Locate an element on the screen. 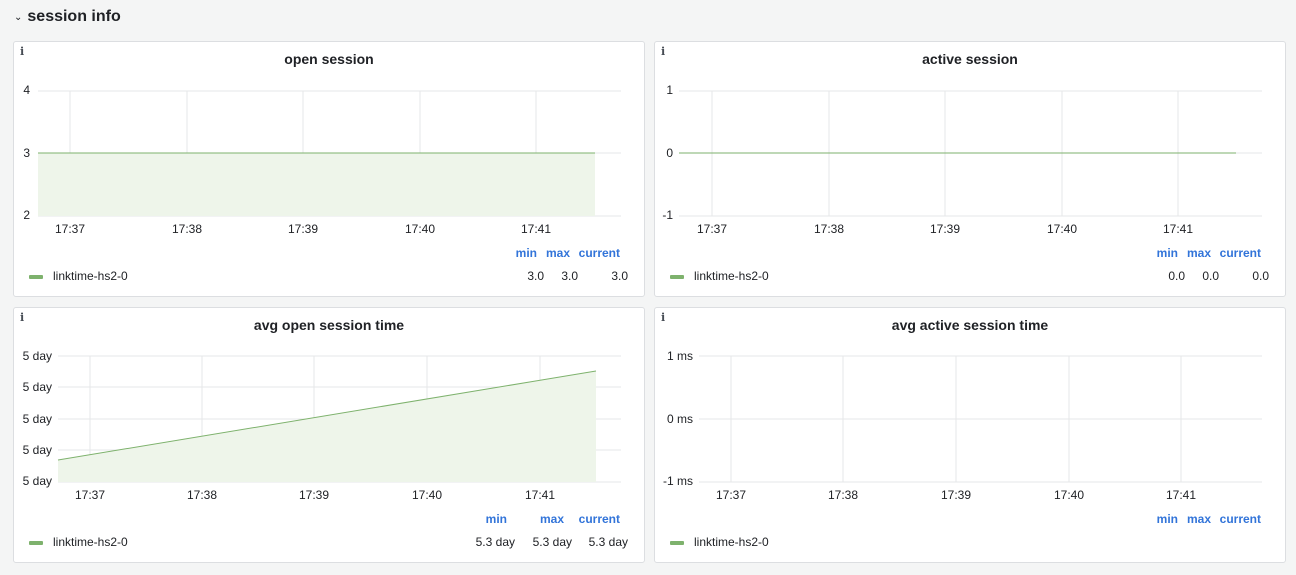 The height and width of the screenshot is (575, 1296). legend-current: 5.3 day is located at coordinates (608, 542).